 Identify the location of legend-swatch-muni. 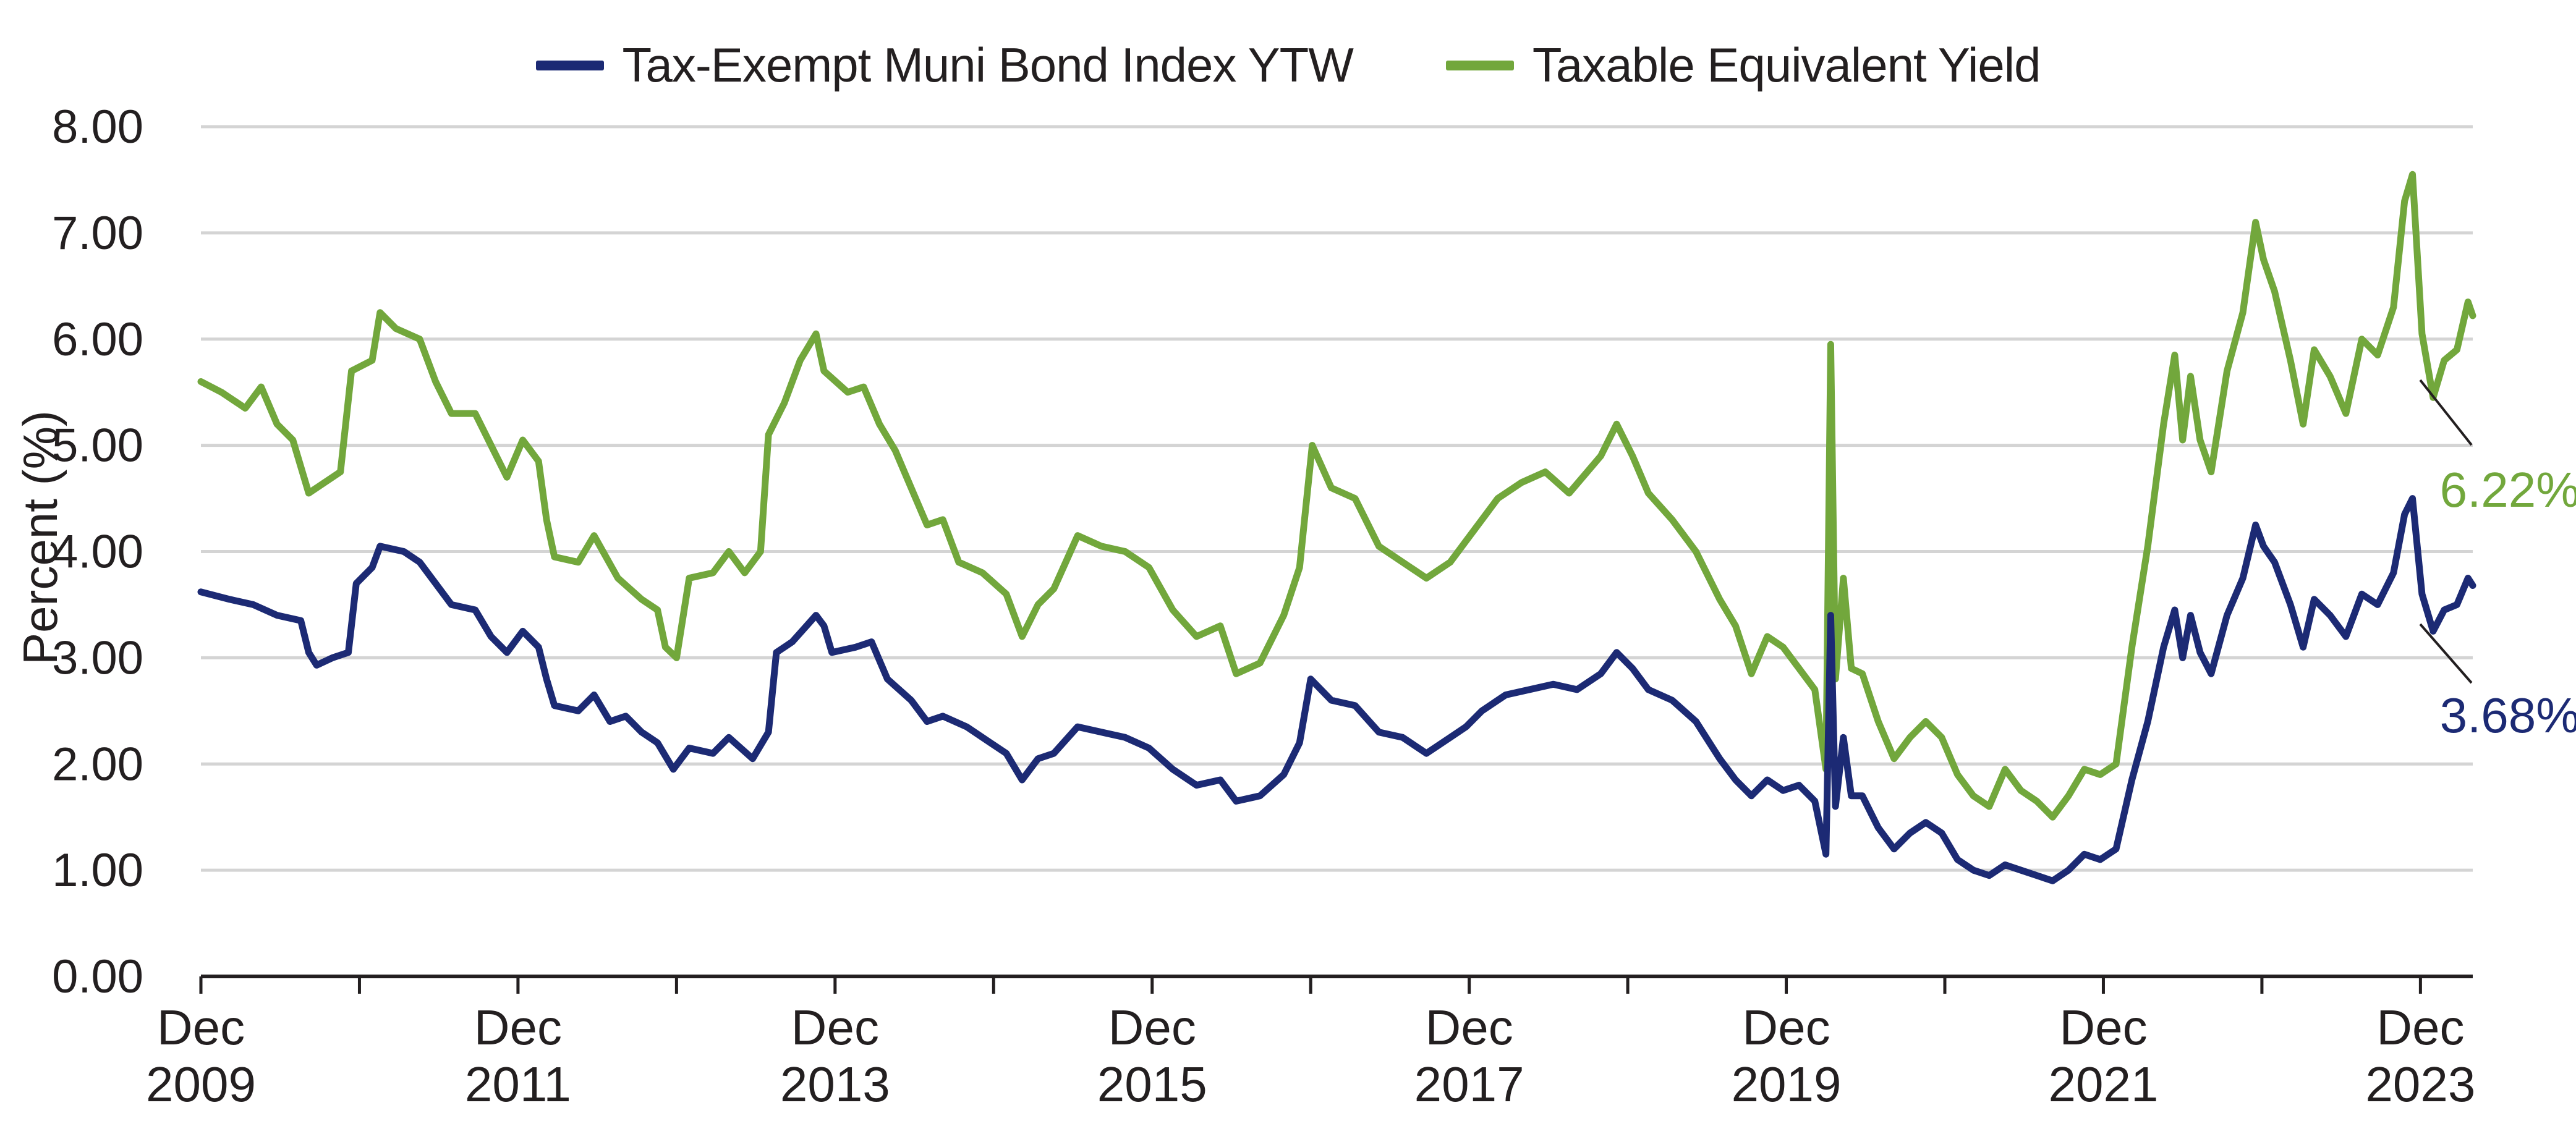
(569, 65).